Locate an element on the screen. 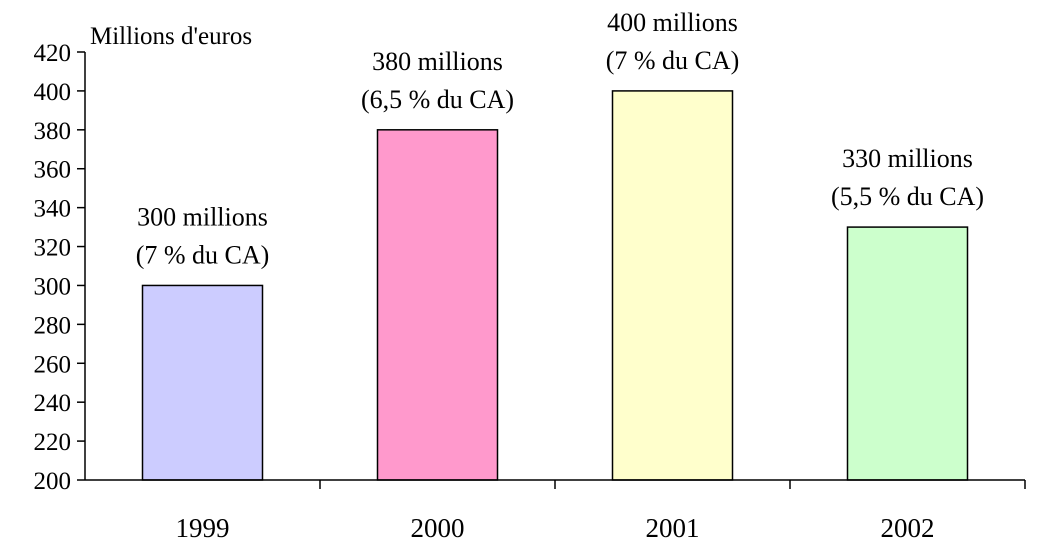  y-tick-label: 300 is located at coordinates (53, 286).